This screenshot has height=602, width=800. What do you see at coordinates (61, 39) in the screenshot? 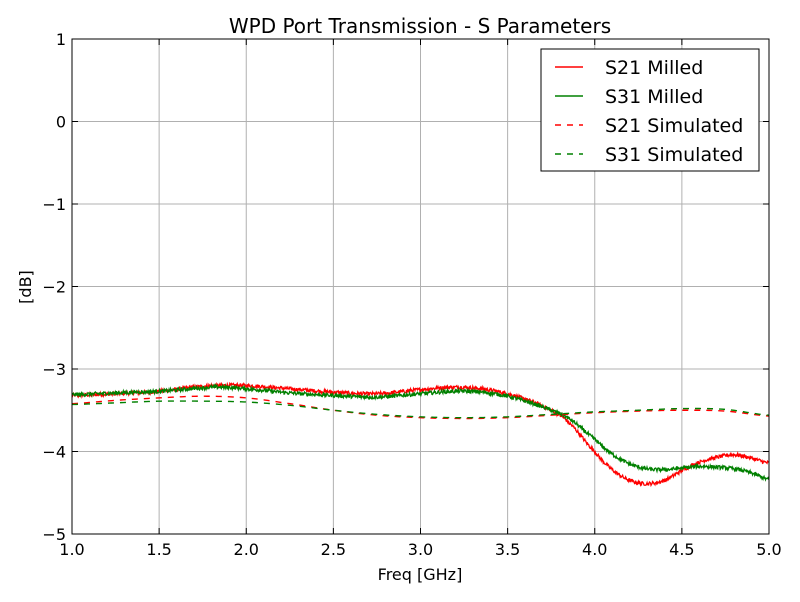
I see `y-tick-label: 1` at bounding box center [61, 39].